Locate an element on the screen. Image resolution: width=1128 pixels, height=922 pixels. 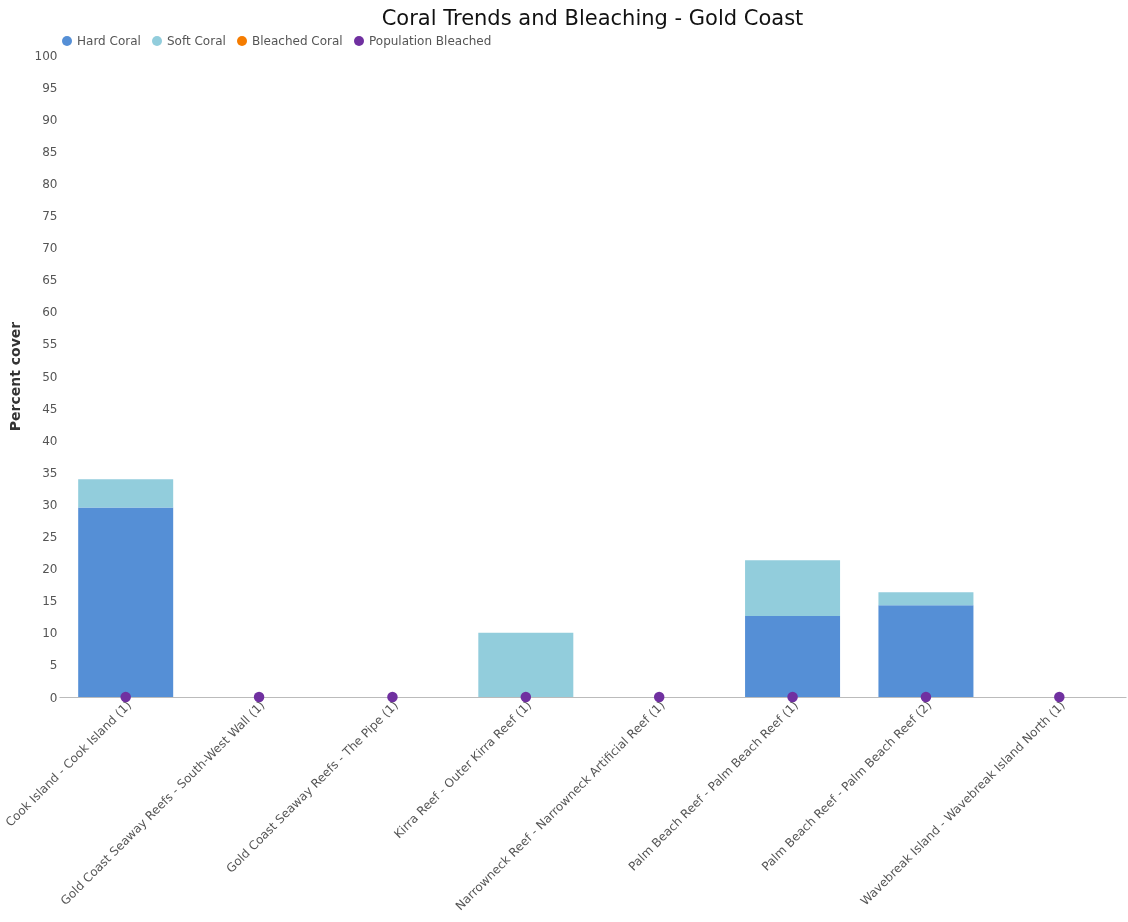
y-tick-label: 80 is located at coordinates (50, 183).